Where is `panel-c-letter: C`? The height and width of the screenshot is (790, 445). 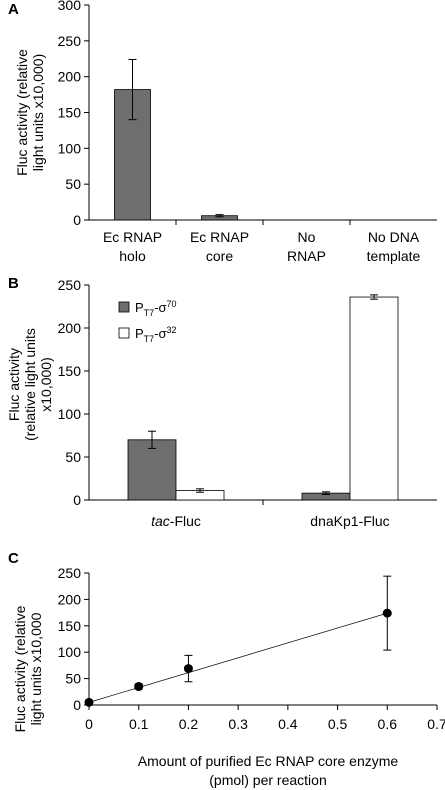
panel-c-letter: C is located at coordinates (13, 558).